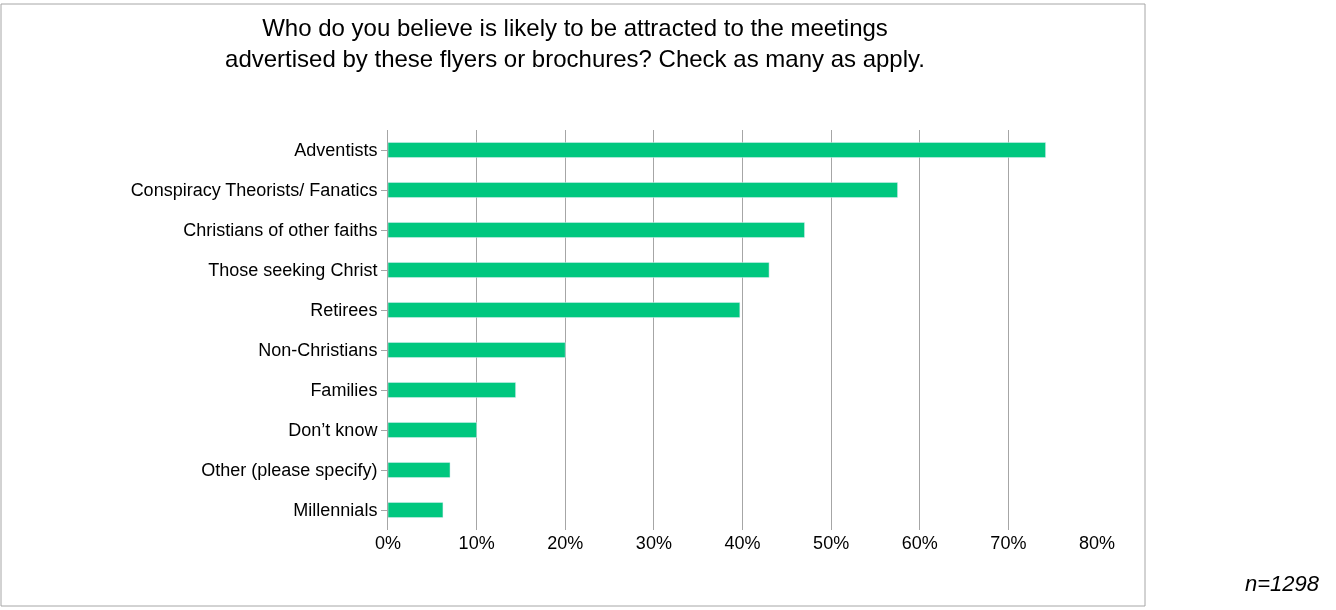 The height and width of the screenshot is (610, 1336). I want to click on x-tick-label: 80%, so click(1097, 543).